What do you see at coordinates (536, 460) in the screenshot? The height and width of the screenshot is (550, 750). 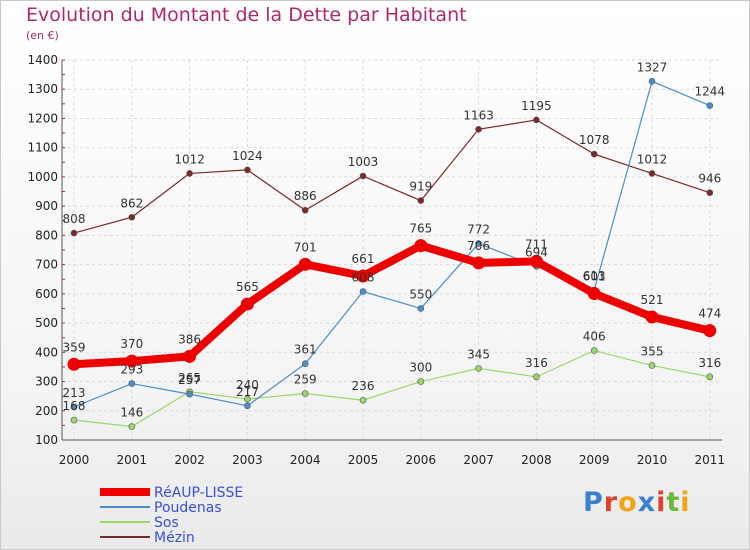 I see `x-tick-label: 2008` at bounding box center [536, 460].